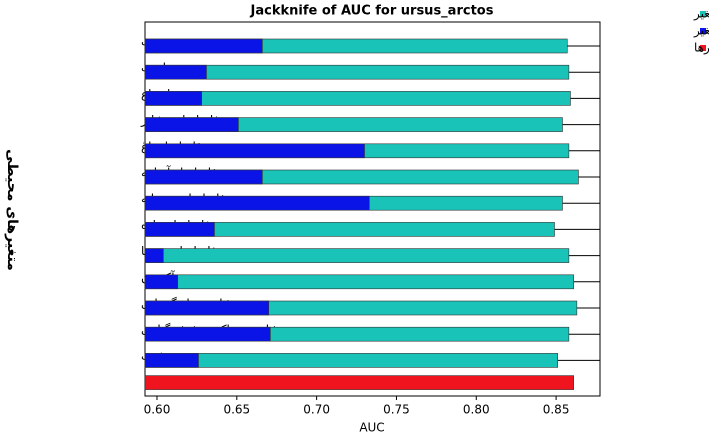 The image size is (709, 439). I want to click on x-tick-label: 0.70, so click(316, 410).